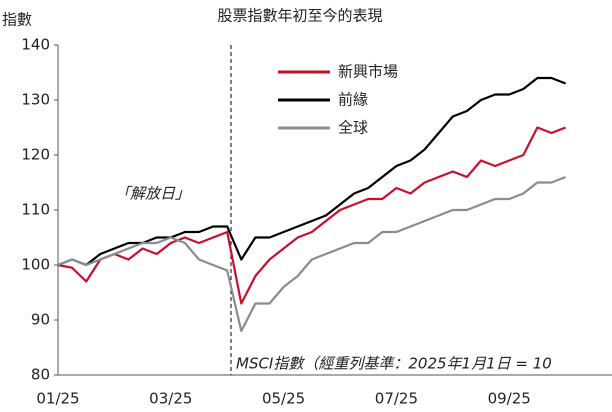 The width and height of the screenshot is (612, 412). I want to click on y-tick-label: 80, so click(40, 375).